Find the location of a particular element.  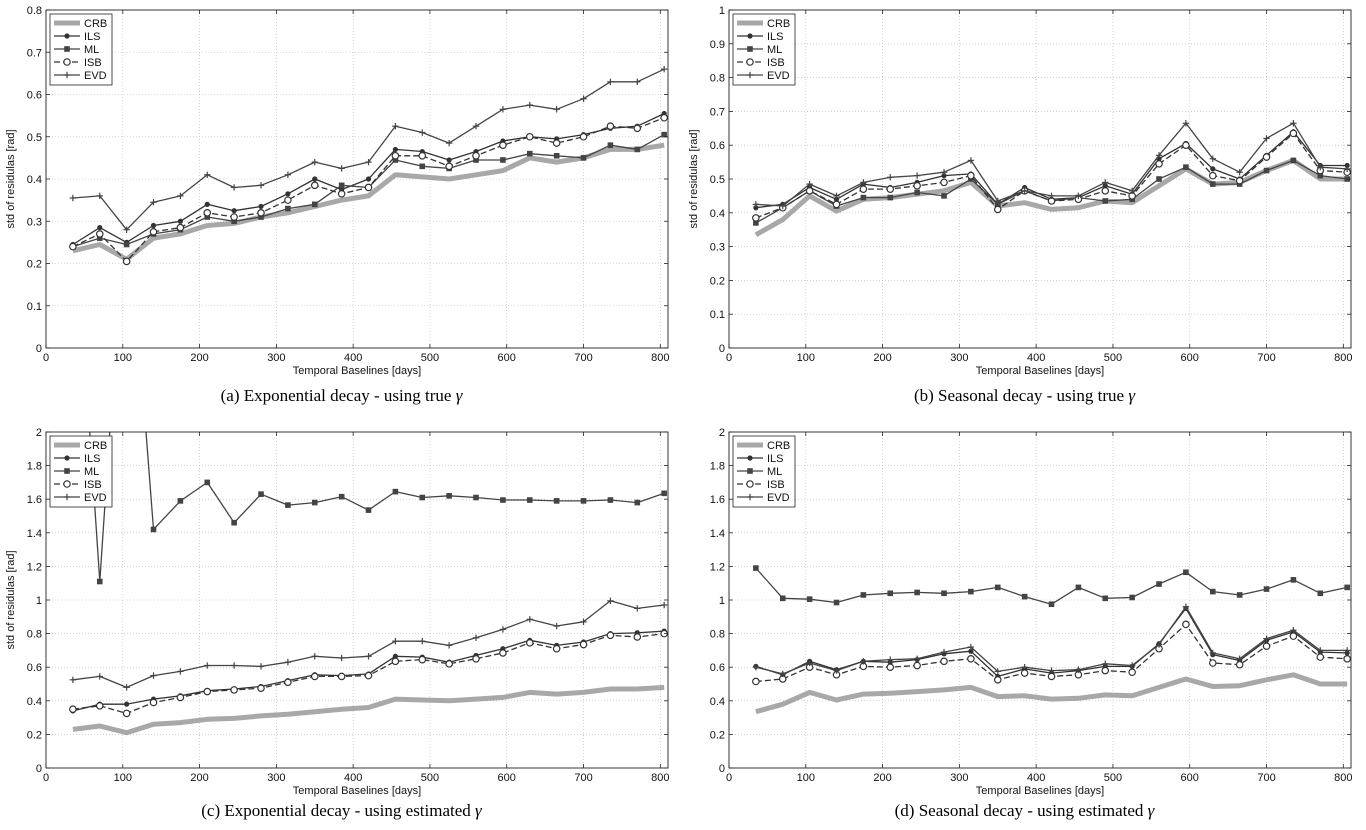

x-tick-label: 600 is located at coordinates (1190, 778).